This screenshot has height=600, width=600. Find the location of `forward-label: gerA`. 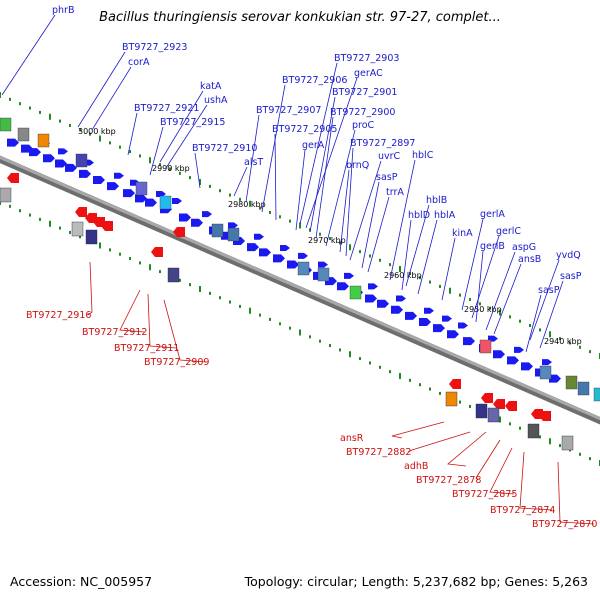

forward-label: gerA is located at coordinates (313, 145).